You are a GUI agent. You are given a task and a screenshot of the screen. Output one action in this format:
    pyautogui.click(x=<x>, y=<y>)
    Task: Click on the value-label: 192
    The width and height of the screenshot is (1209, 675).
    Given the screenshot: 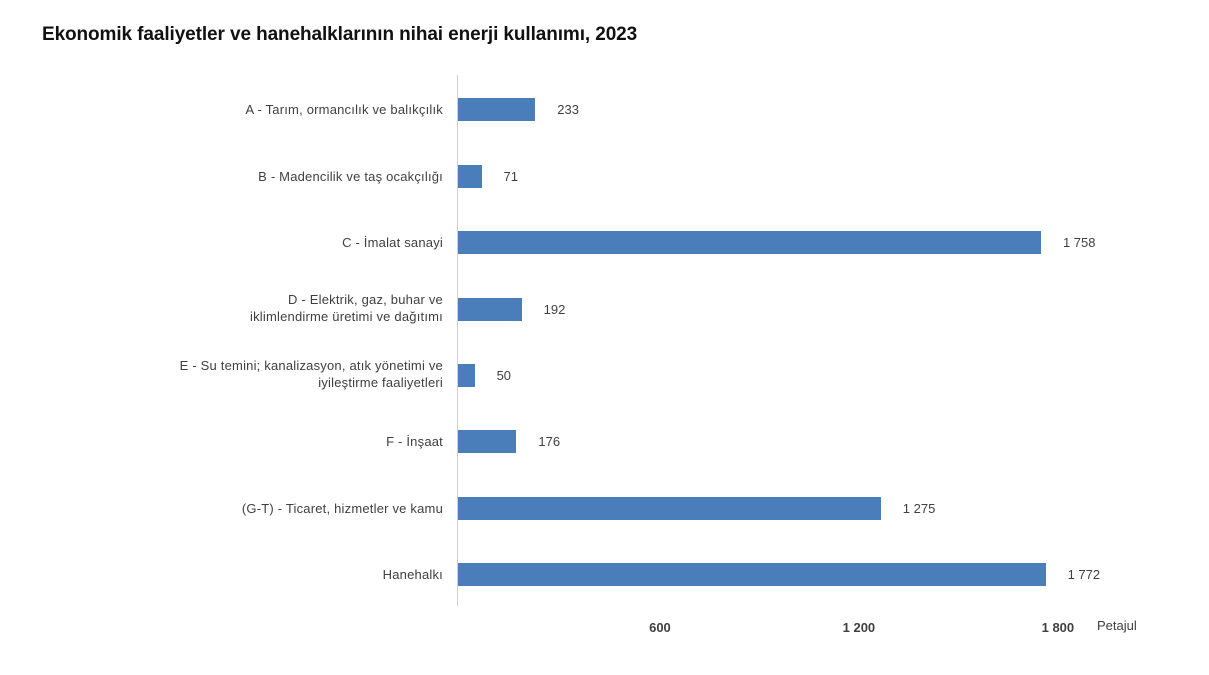 What is the action you would take?
    pyautogui.click(x=554, y=309)
    